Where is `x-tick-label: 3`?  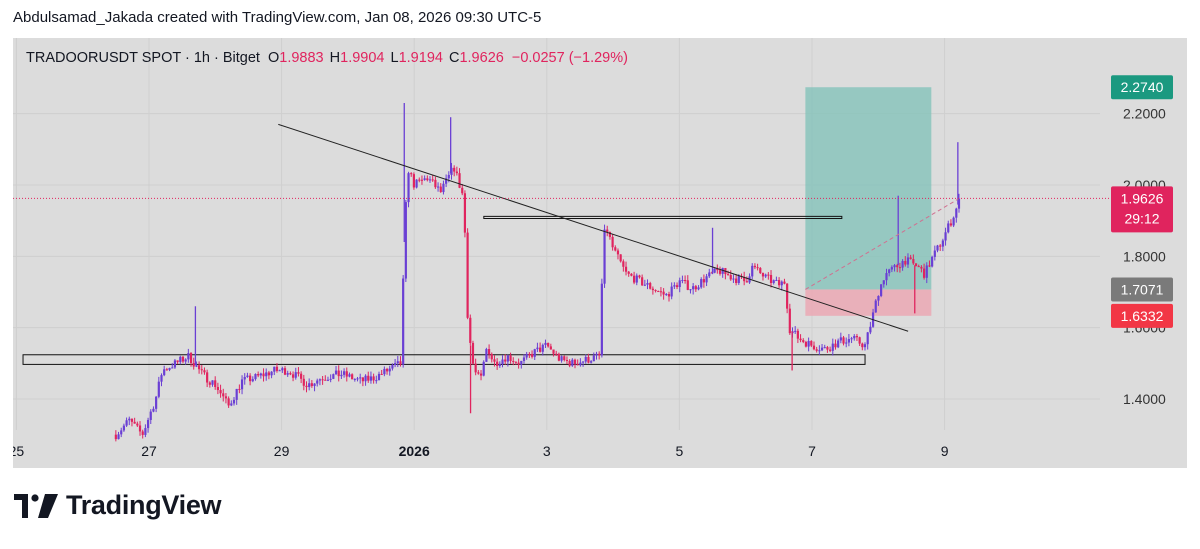
x-tick-label: 3 is located at coordinates (547, 451).